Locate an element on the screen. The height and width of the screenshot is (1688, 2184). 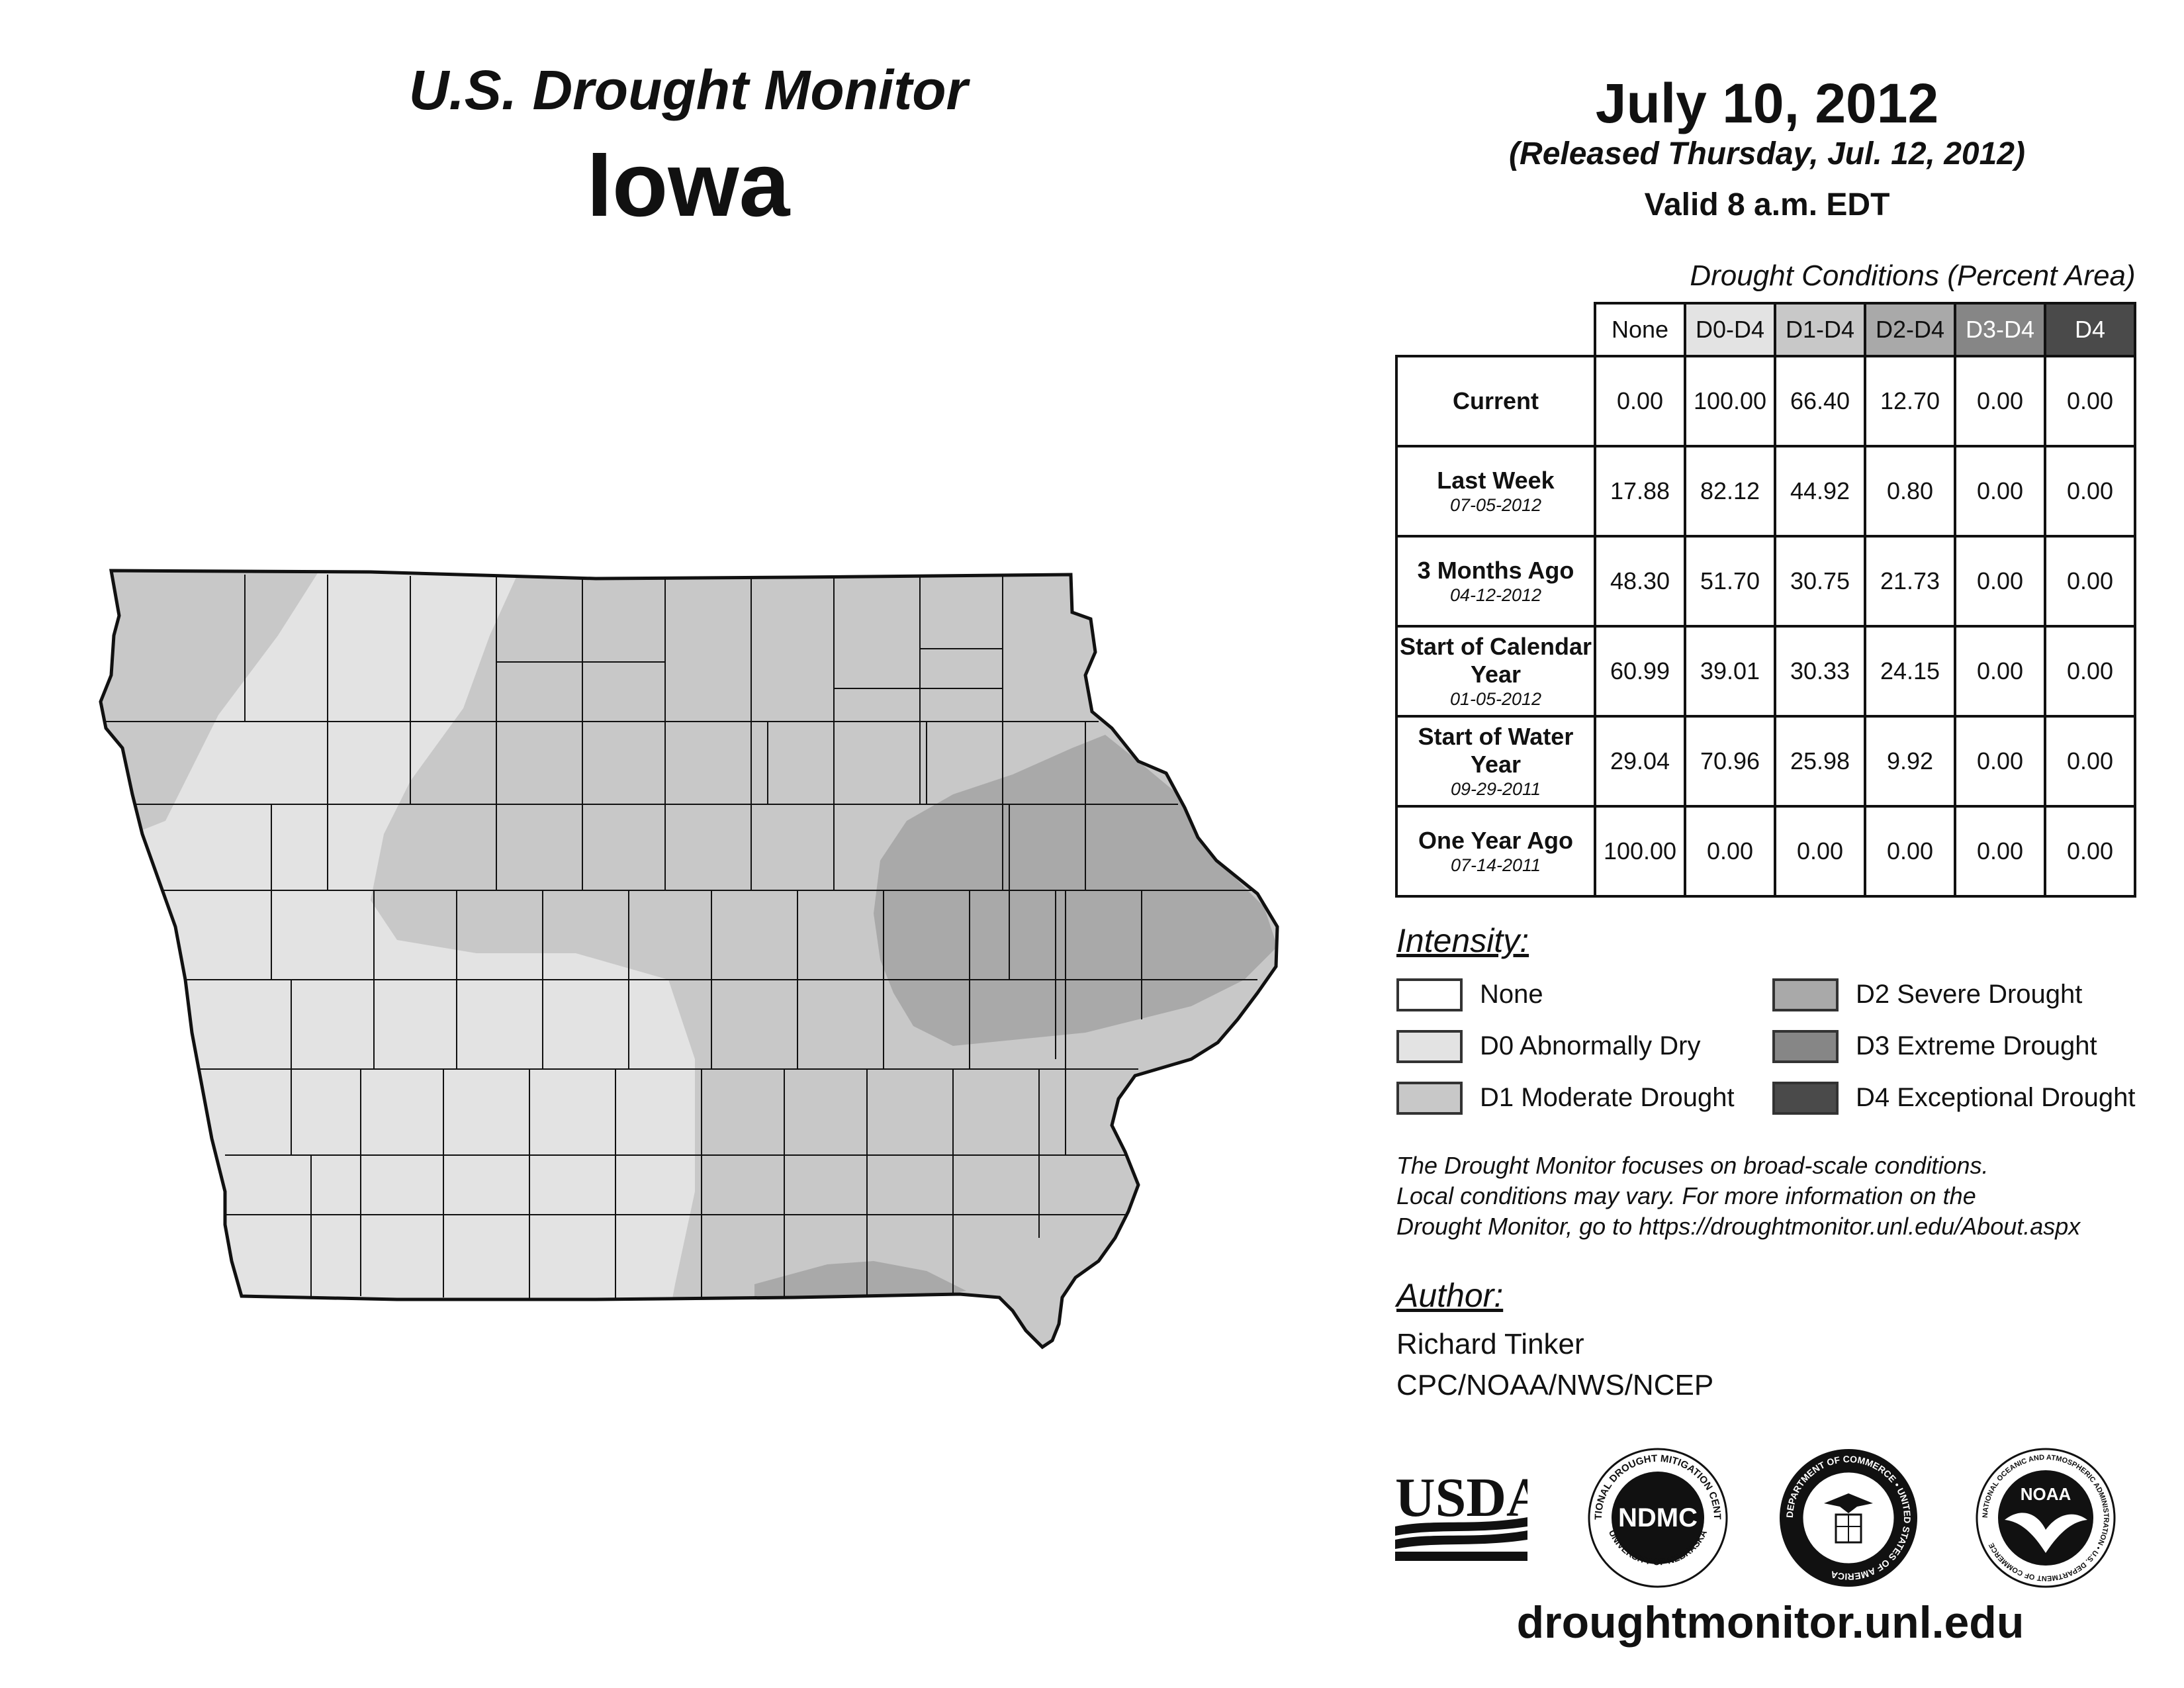
row-date: 04-12-2012 is located at coordinates (1496, 595).